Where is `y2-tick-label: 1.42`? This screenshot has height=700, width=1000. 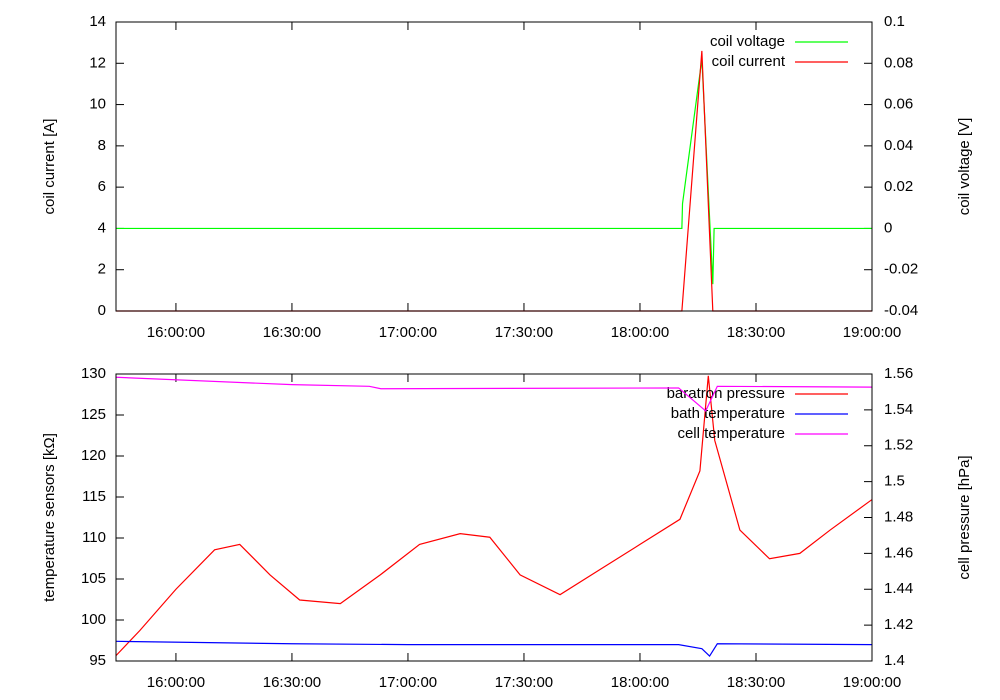 y2-tick-label: 1.42 is located at coordinates (898, 624).